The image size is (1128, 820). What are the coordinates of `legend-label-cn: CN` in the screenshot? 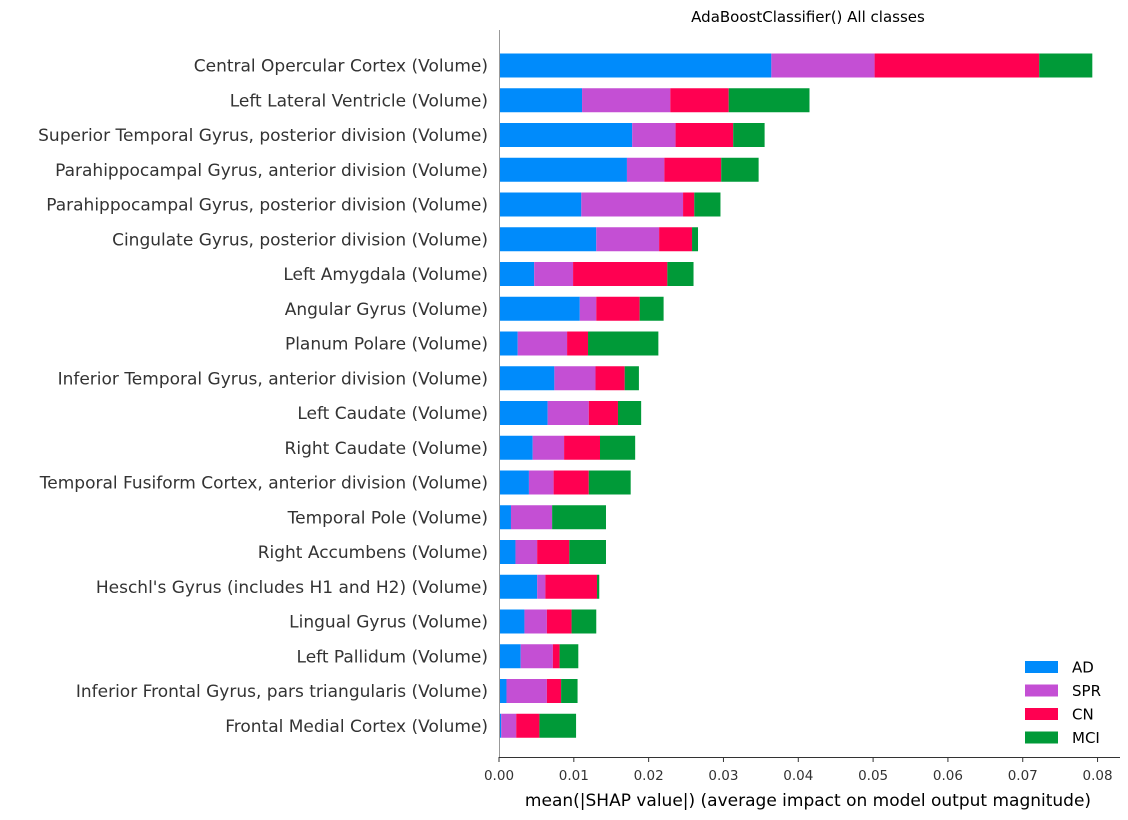 It's located at (1083, 715).